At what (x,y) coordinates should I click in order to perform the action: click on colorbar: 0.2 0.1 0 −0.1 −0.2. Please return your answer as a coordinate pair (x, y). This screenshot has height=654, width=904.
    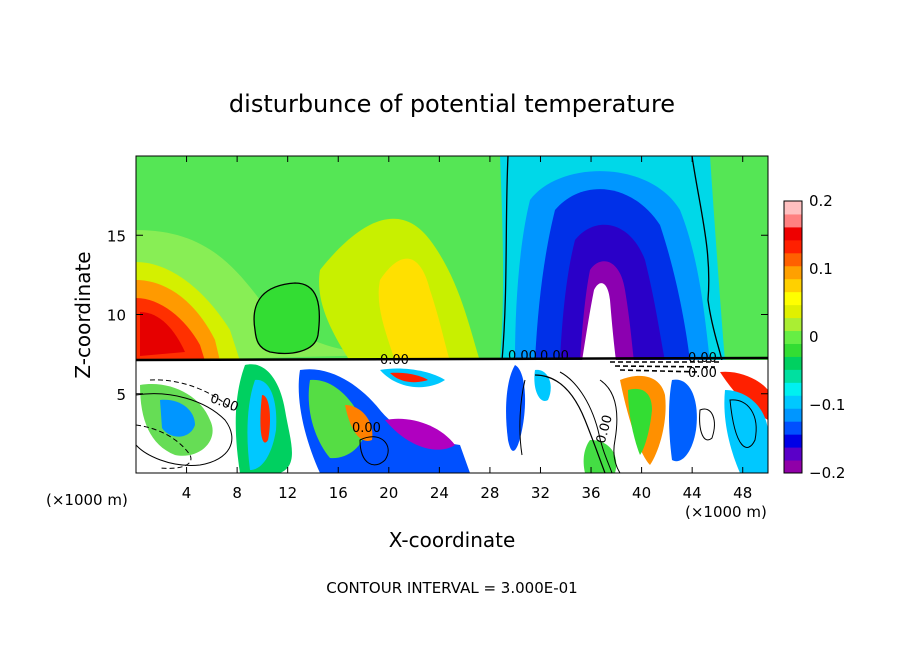
    Looking at the image, I should click on (814, 337).